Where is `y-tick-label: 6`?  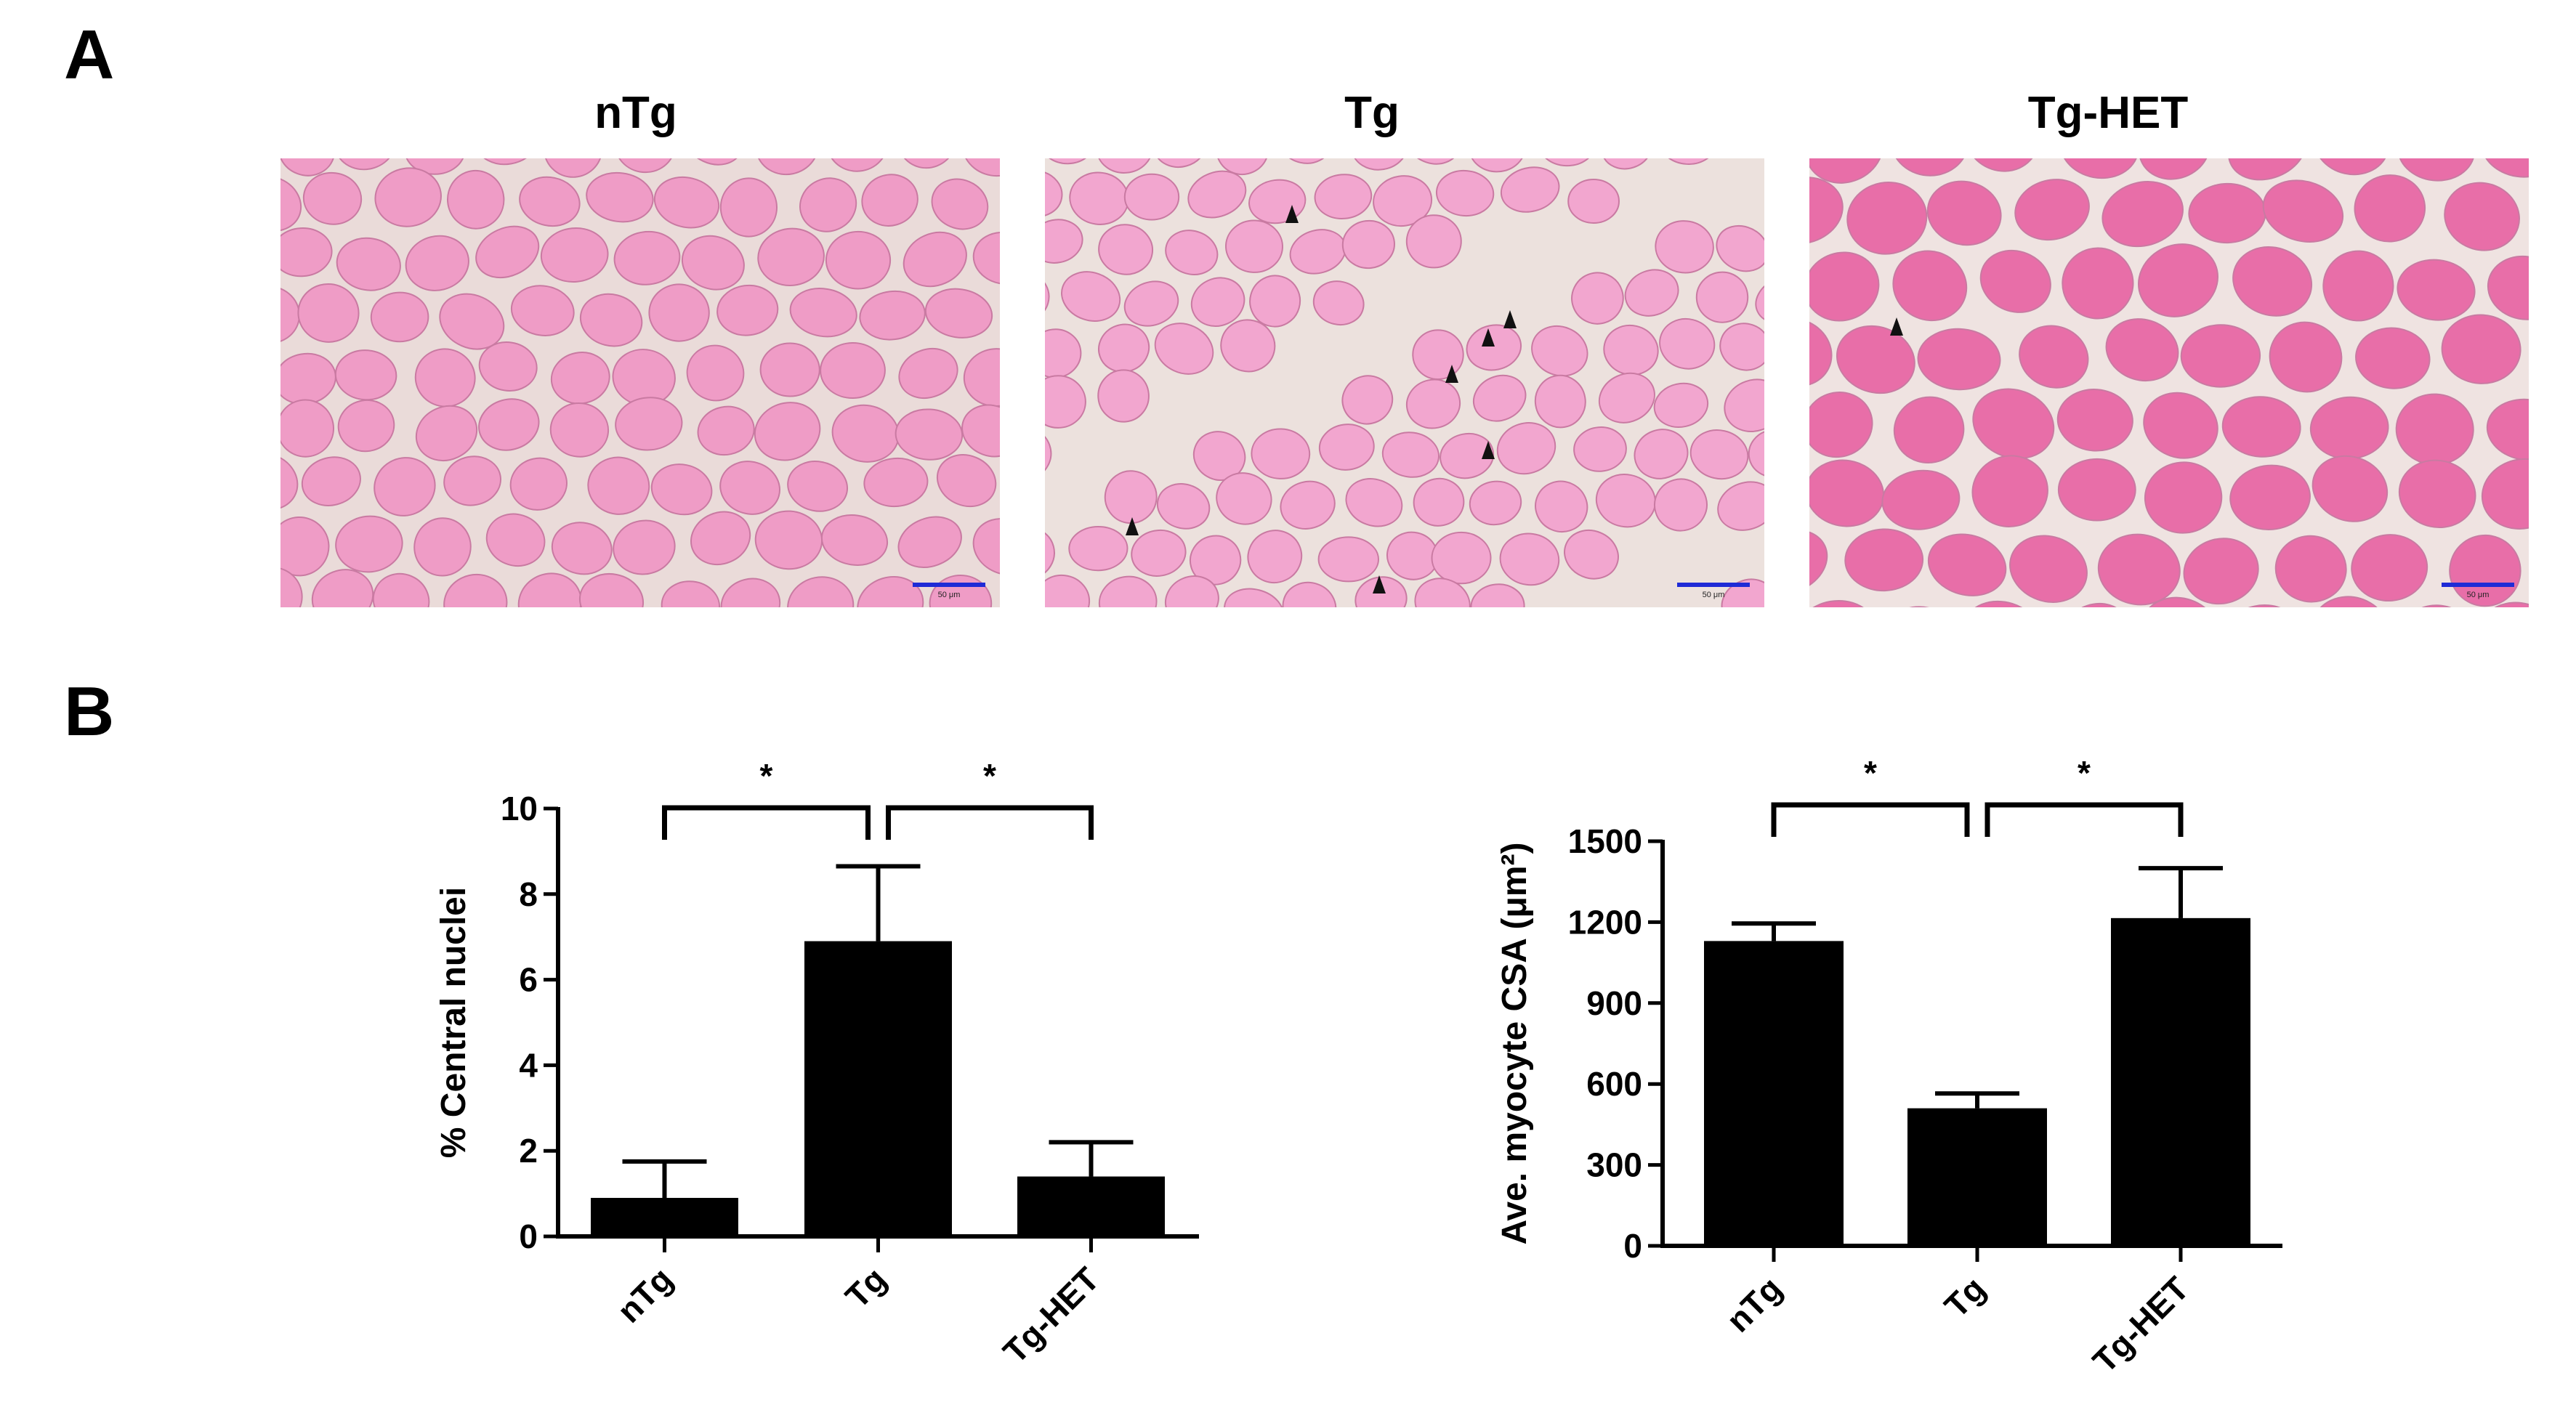 y-tick-label: 6 is located at coordinates (529, 980).